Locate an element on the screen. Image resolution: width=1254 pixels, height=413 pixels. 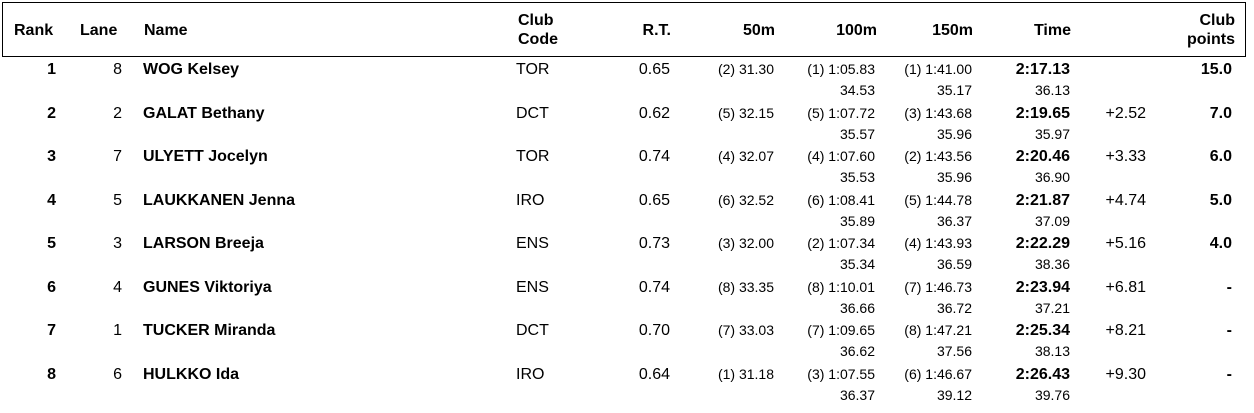
final-lap: 36.13 is located at coordinates (1052, 90).